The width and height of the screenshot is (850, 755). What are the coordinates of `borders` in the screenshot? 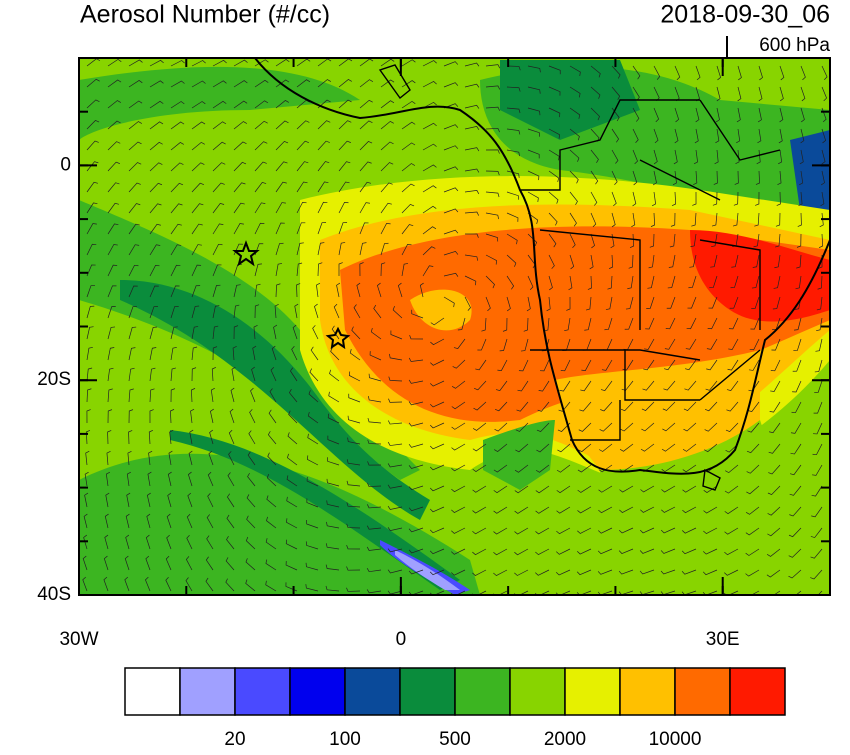 It's located at (650, 270).